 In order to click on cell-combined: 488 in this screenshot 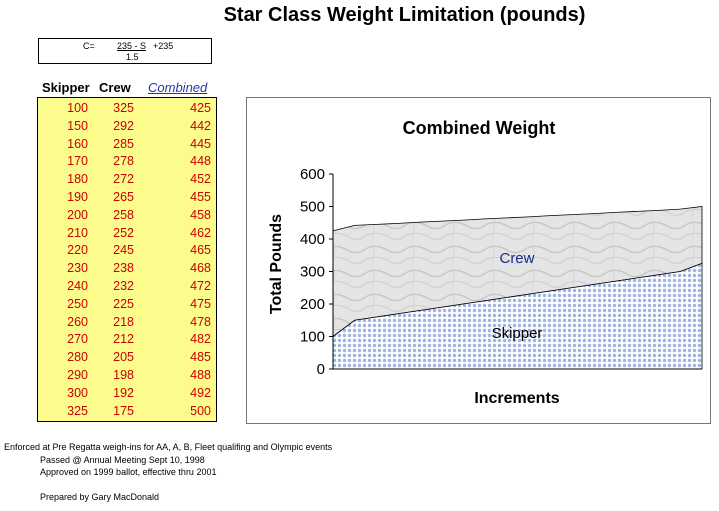, I will do `click(200, 375)`.